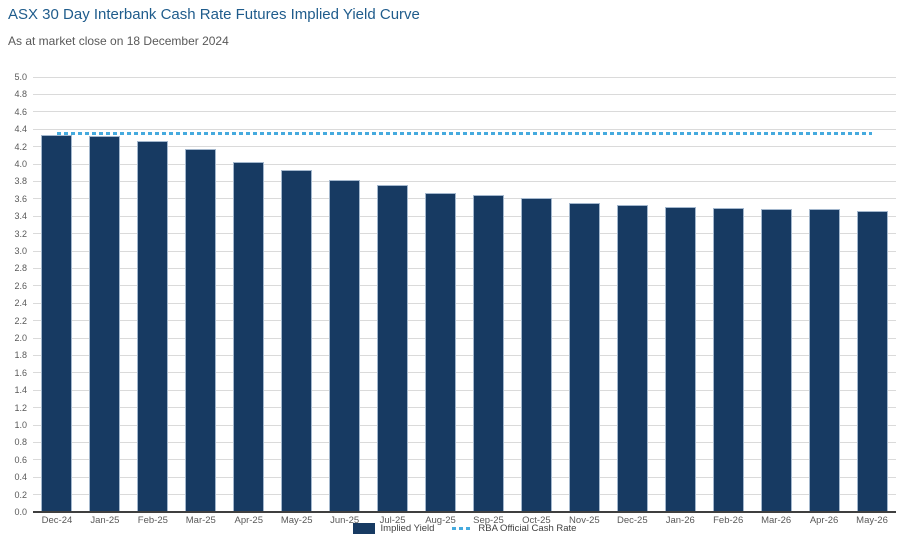 The image size is (909, 544). What do you see at coordinates (728, 520) in the screenshot?
I see `x-tick-label: Feb-26` at bounding box center [728, 520].